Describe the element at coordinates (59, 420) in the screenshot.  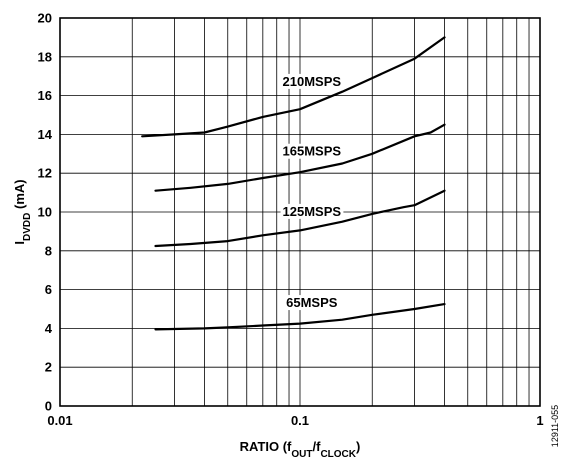
I see `x-tick-label: 0.01` at that location.